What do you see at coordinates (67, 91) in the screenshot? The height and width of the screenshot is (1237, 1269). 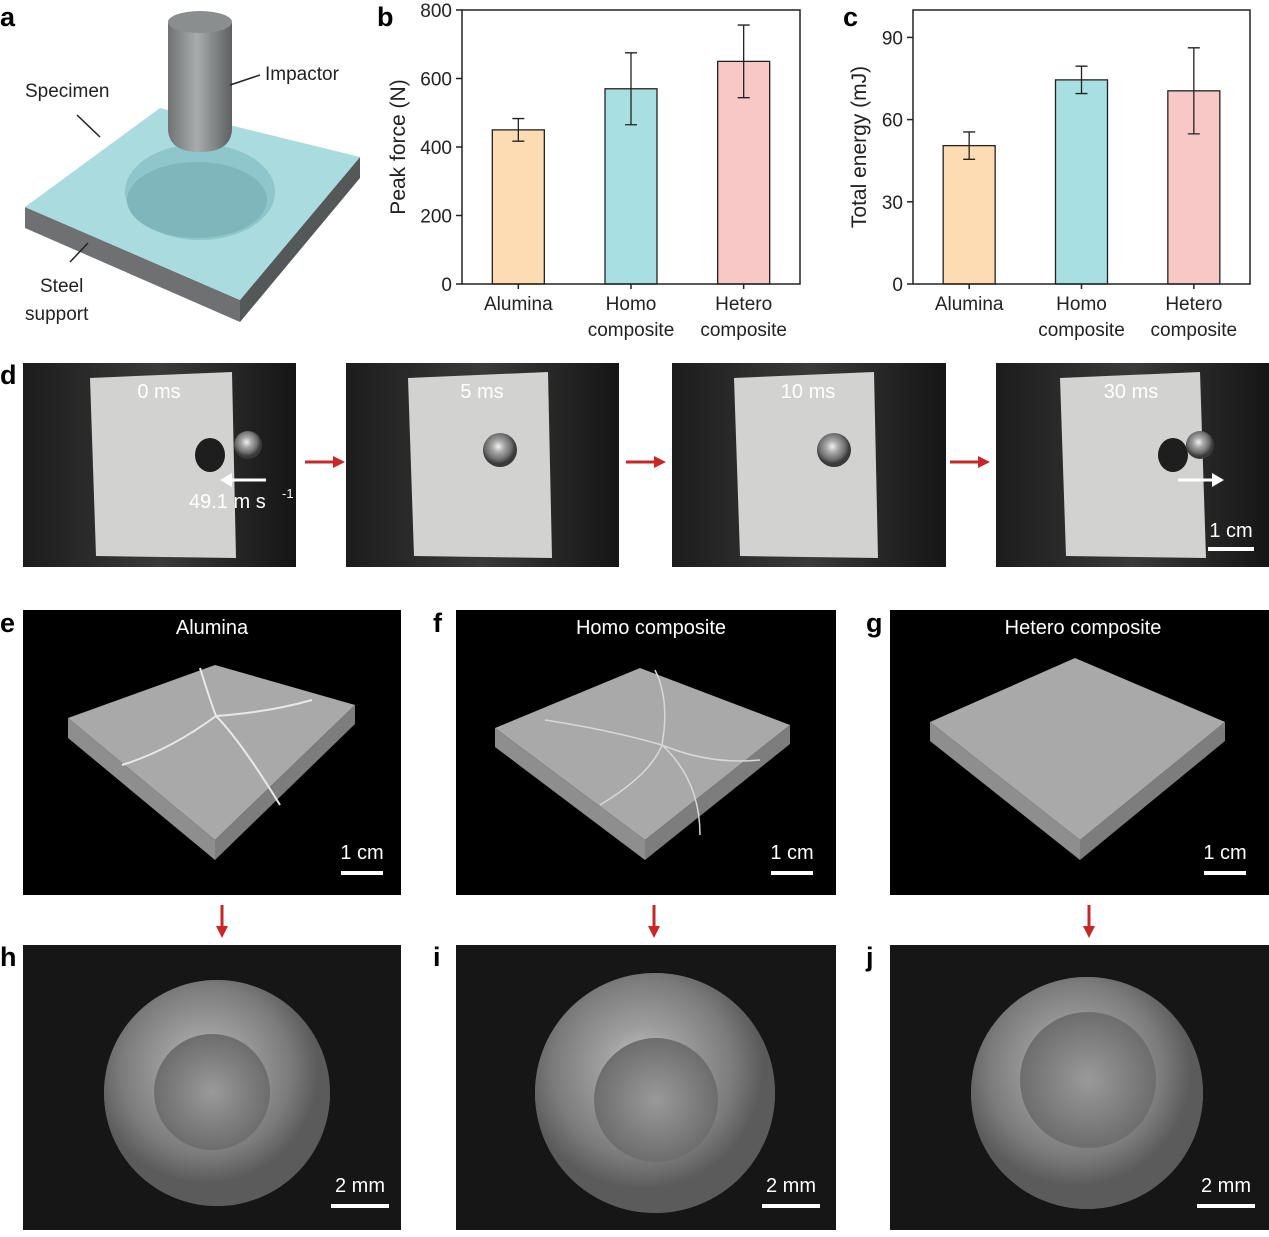 I see `specimen-label: Specimen` at bounding box center [67, 91].